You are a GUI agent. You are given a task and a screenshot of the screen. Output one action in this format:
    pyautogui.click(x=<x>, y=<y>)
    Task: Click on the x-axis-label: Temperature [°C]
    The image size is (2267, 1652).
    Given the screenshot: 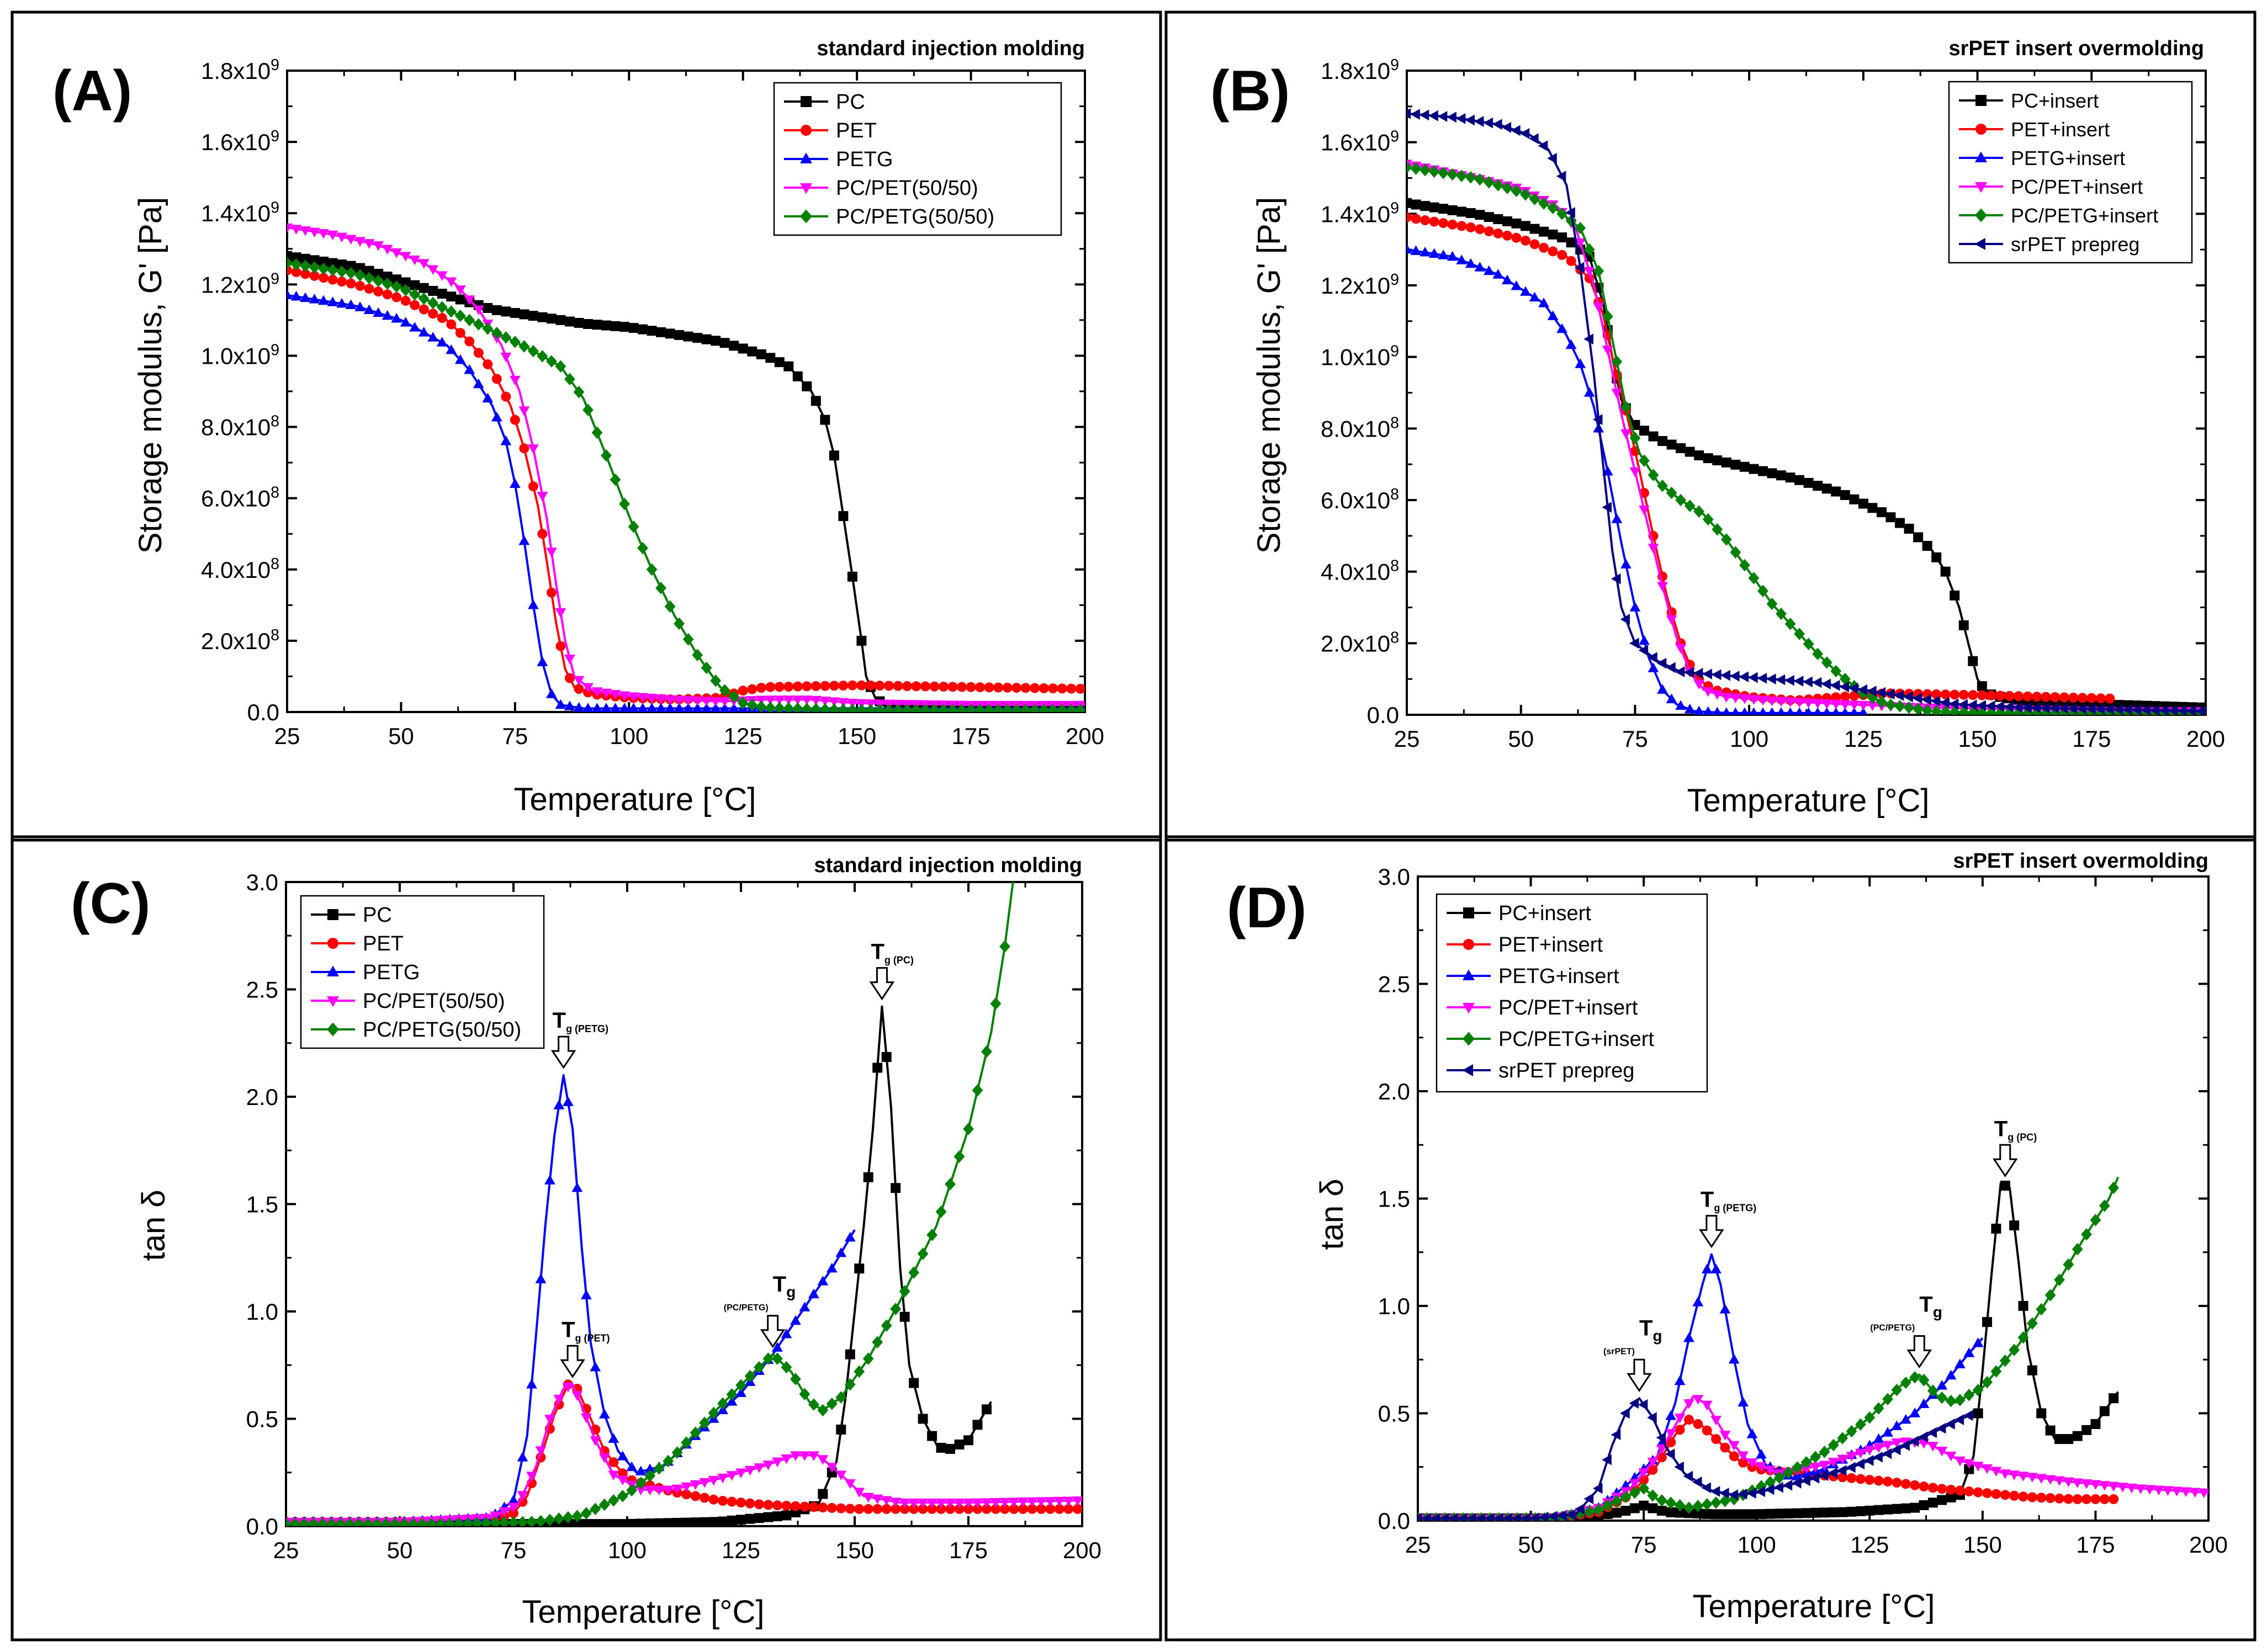 What is the action you would take?
    pyautogui.click(x=643, y=1612)
    